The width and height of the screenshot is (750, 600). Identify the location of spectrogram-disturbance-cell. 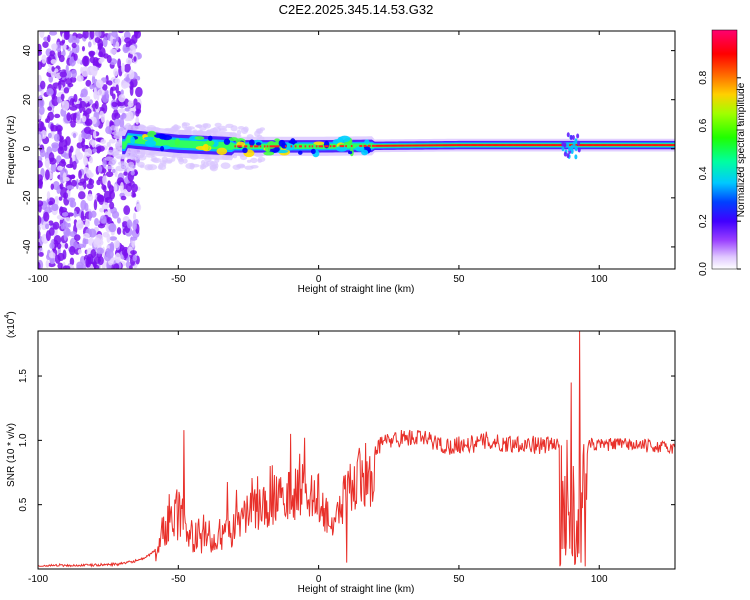
(568, 156).